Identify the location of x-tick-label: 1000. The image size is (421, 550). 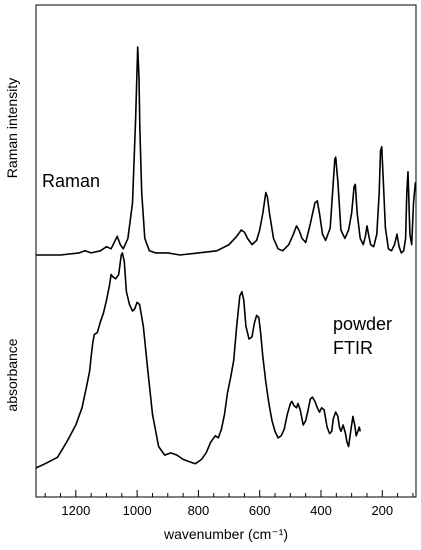
(137, 510).